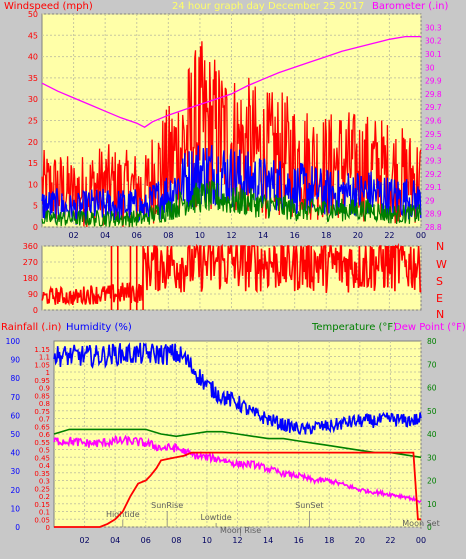 The width and height of the screenshot is (466, 559). I want to click on barometer-tick-label: 29.8, so click(433, 94).